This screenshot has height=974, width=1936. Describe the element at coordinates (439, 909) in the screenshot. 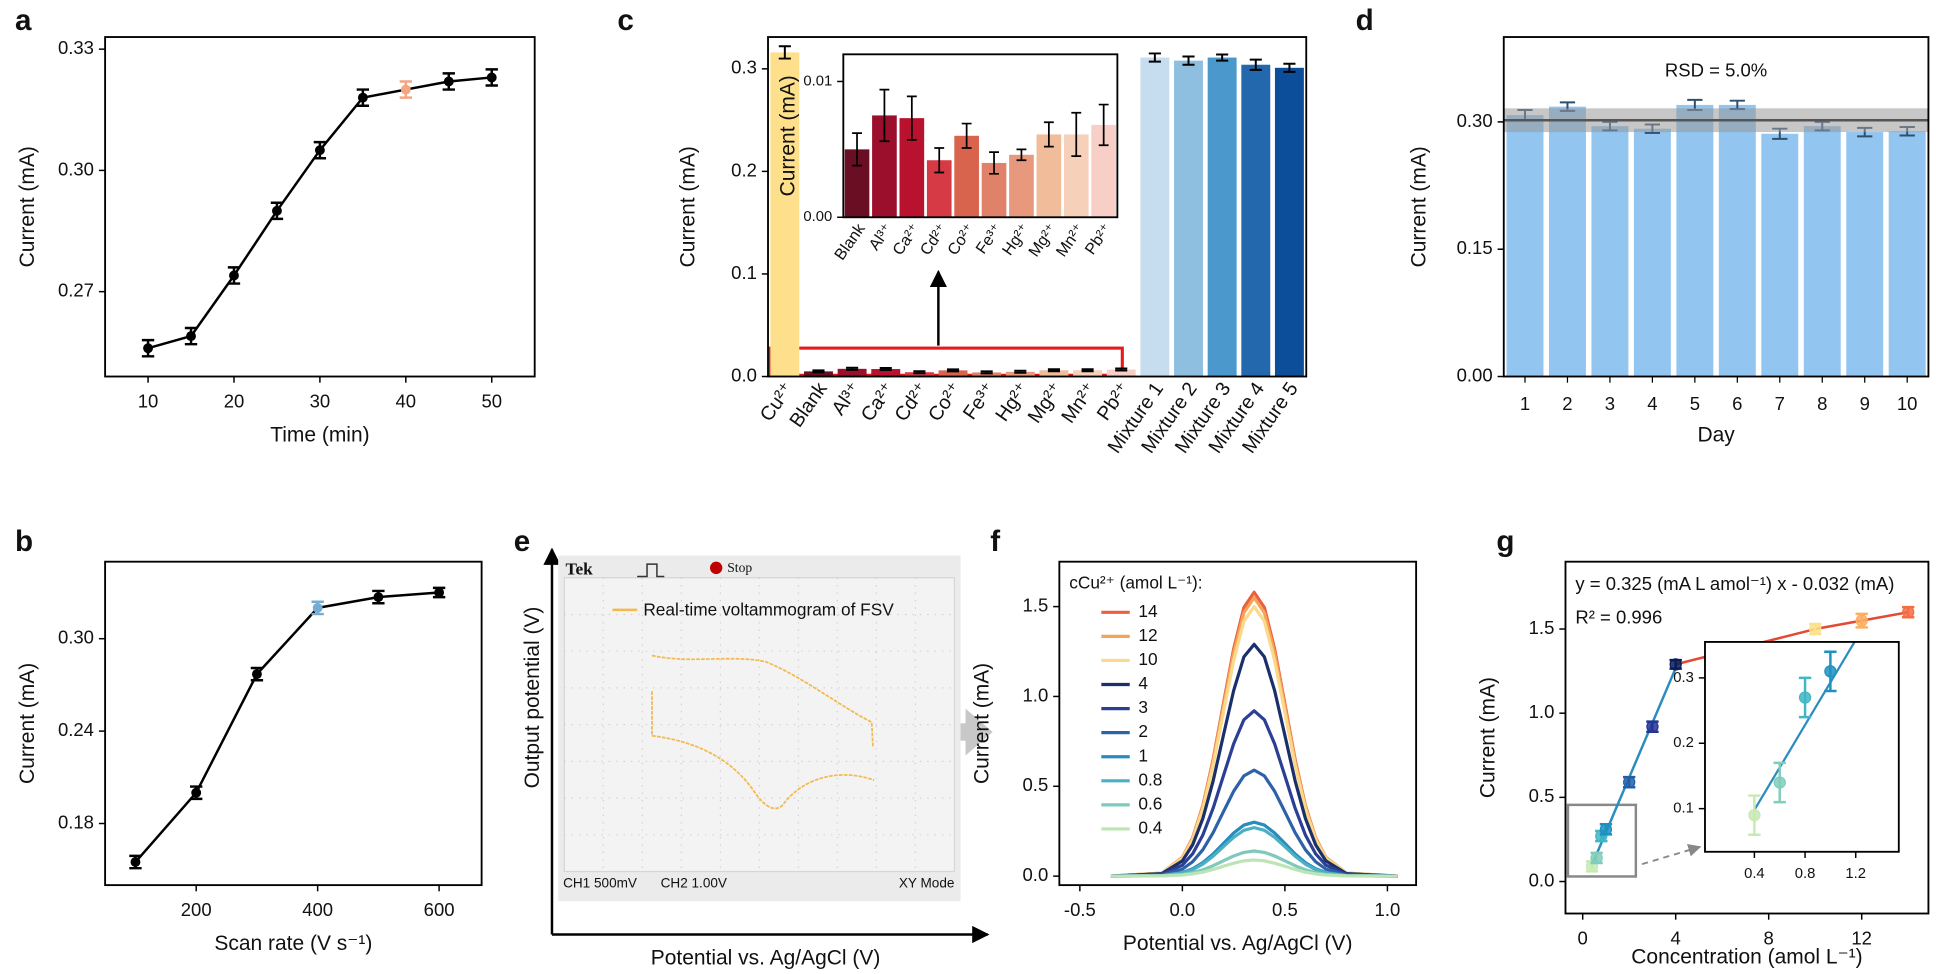

I see `x-tick-label: 600` at that location.